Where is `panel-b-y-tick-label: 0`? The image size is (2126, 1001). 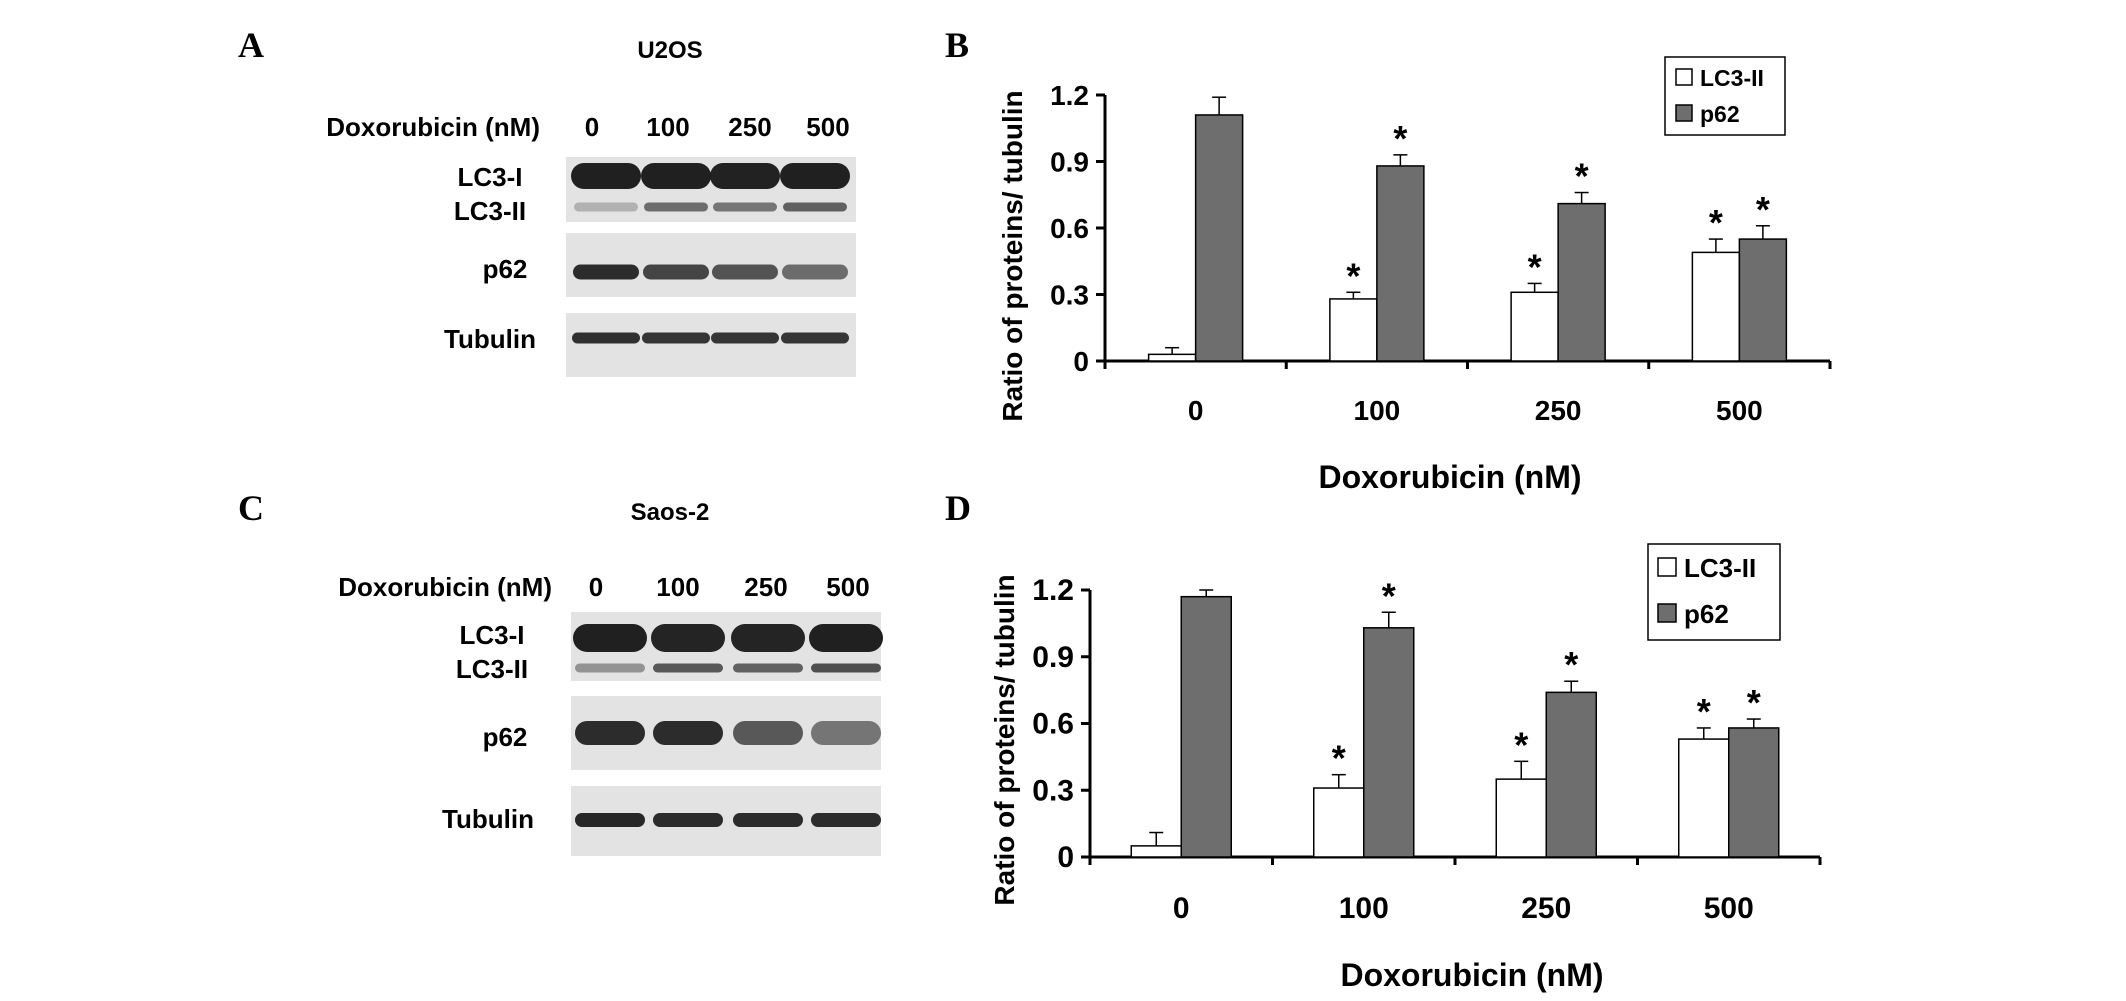
panel-b-y-tick-label: 0 is located at coordinates (1081, 361).